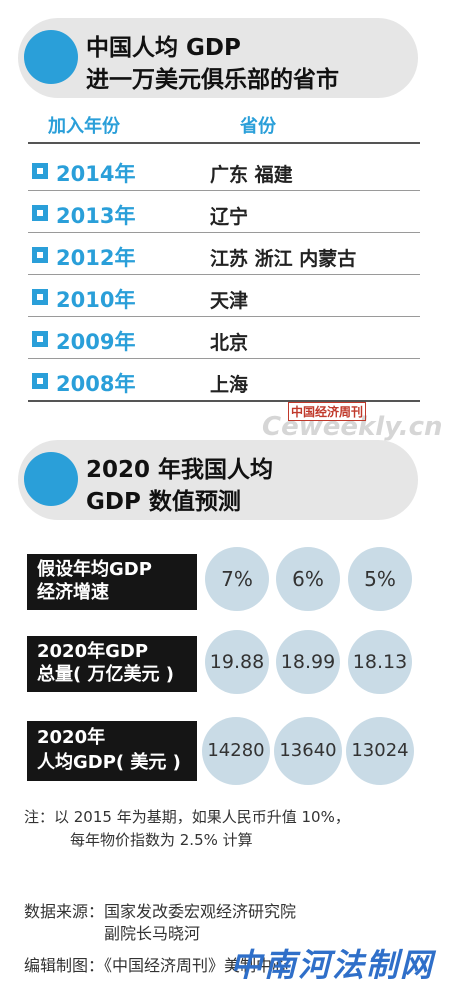 Image resolution: width=450 pixels, height=986 pixels. What do you see at coordinates (224, 401) in the screenshot?
I see `table-bottom-rule` at bounding box center [224, 401].